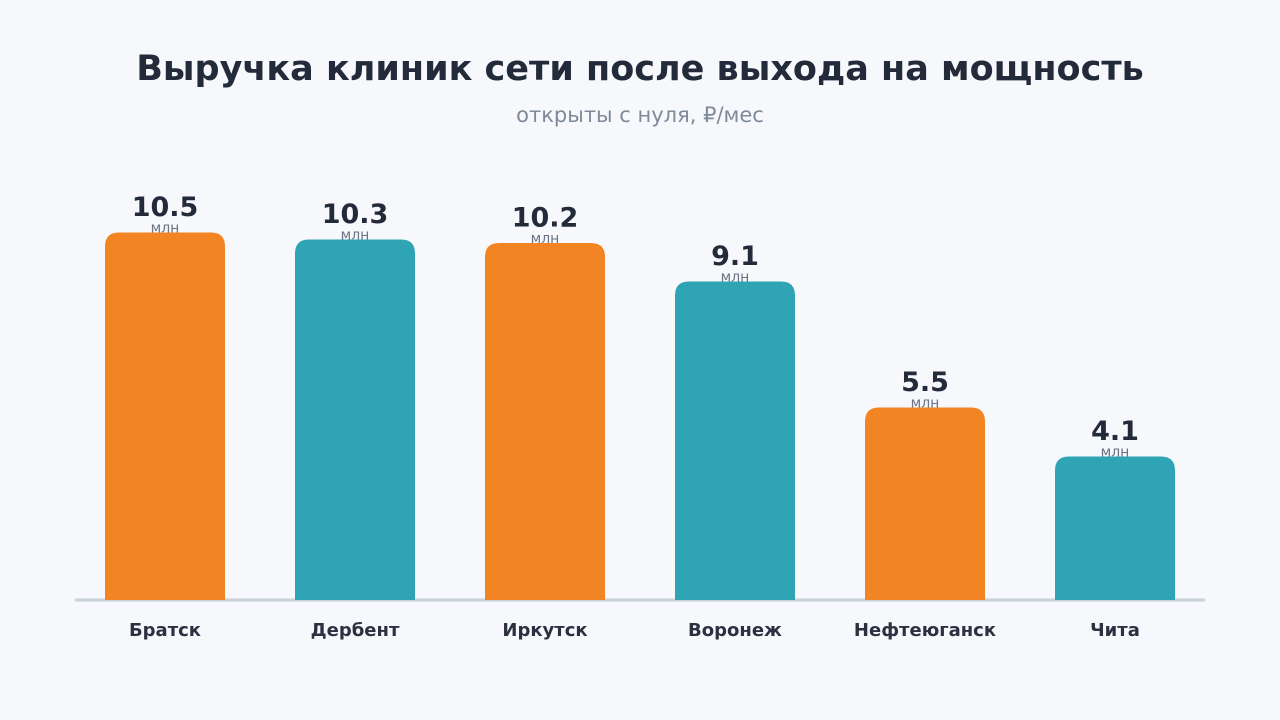  Describe the element at coordinates (355, 630) in the screenshot. I see `x-tick-label: Дербент` at that location.